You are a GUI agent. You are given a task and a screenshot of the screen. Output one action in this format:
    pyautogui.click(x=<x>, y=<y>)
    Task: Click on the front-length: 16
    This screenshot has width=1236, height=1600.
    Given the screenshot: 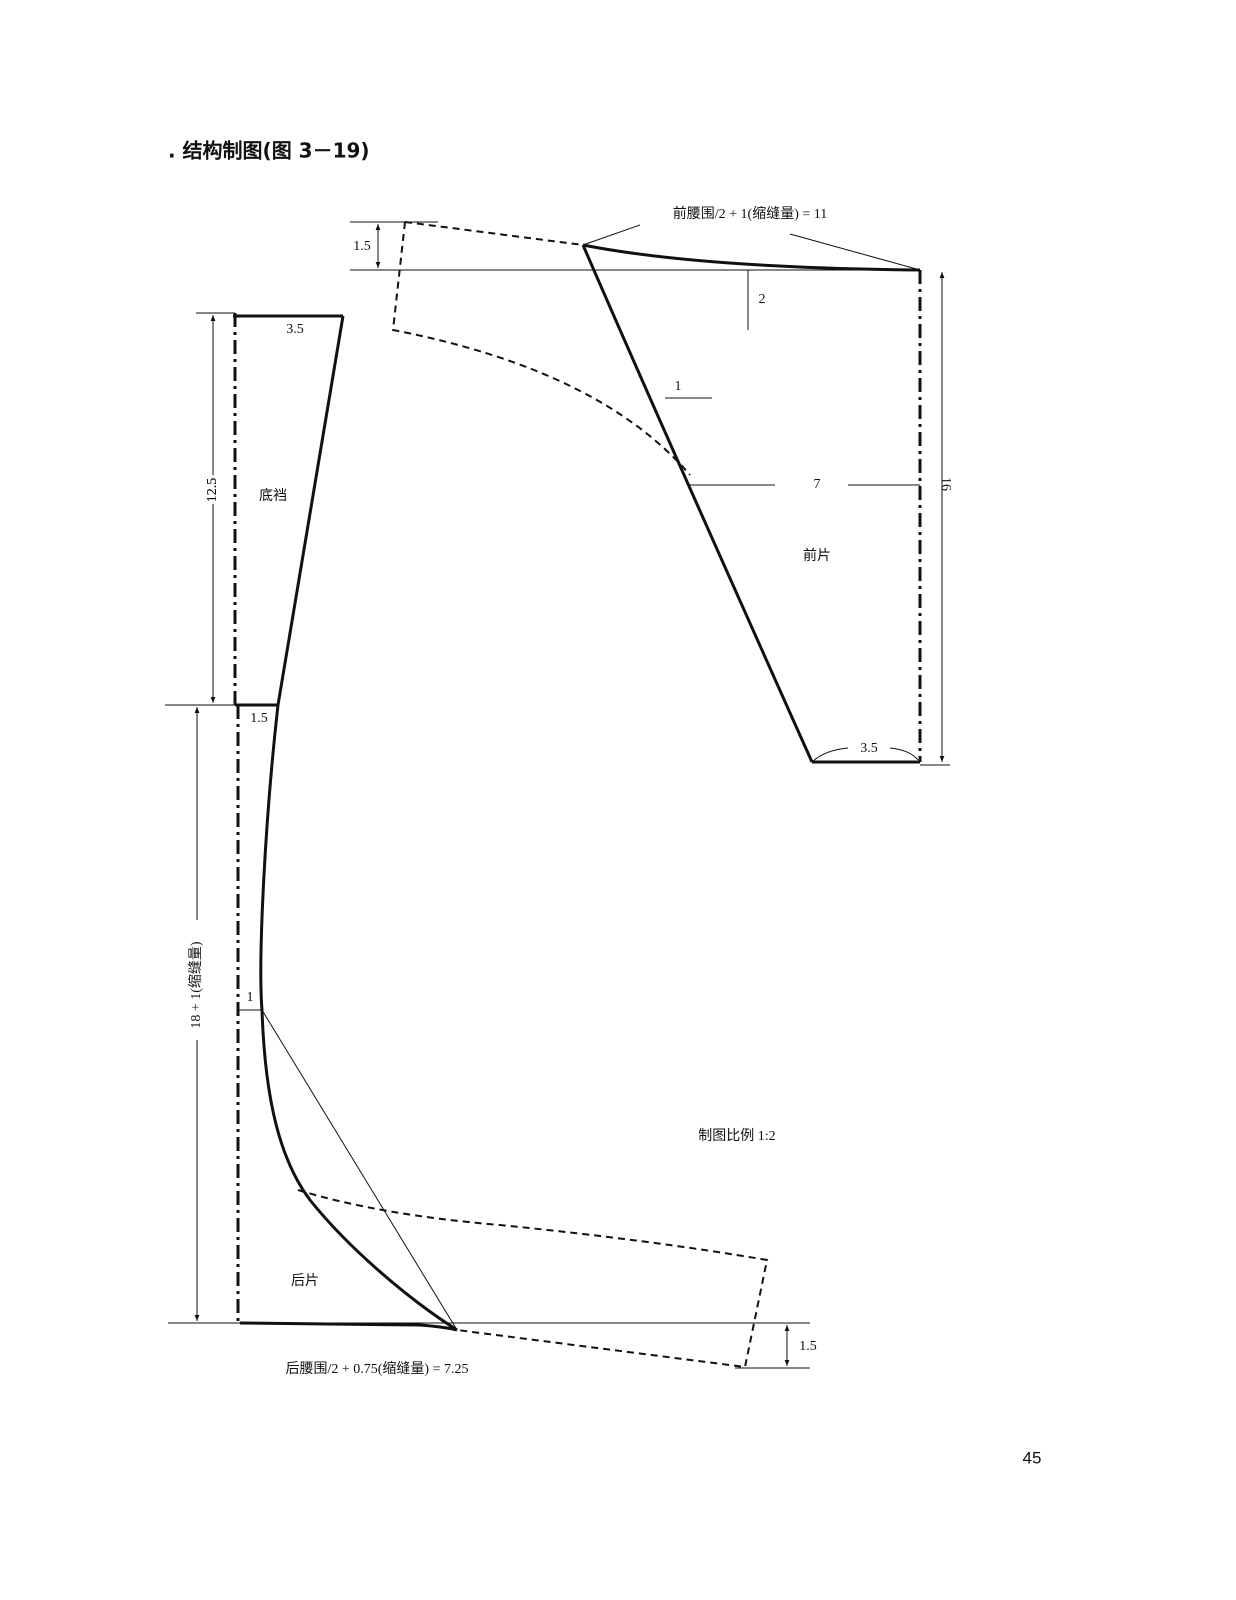 What is the action you would take?
    pyautogui.click(x=945, y=484)
    